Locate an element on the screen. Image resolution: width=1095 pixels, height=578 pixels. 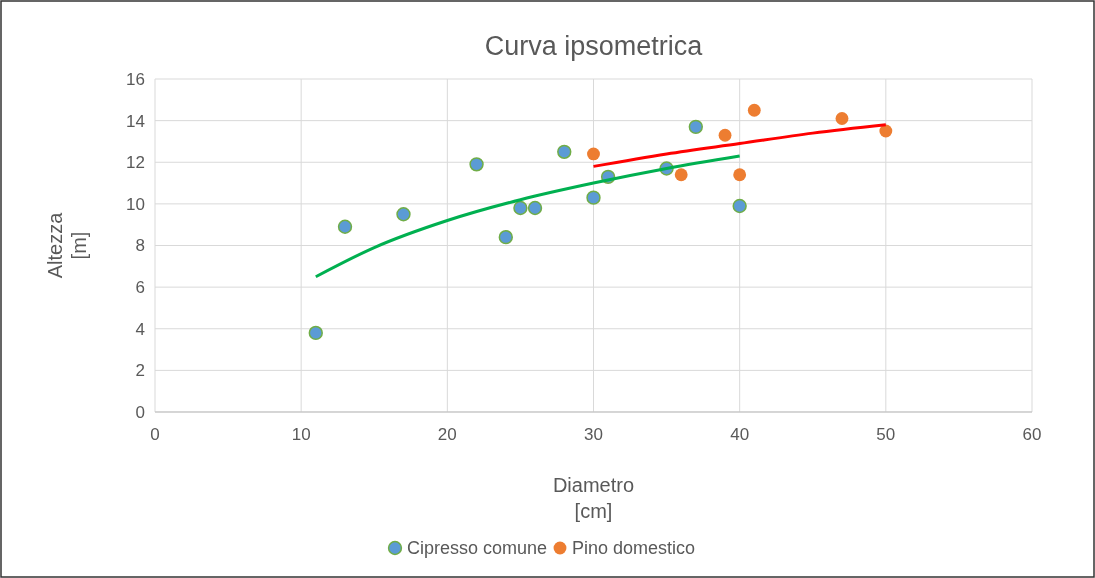
y-tick-label: 10 is located at coordinates (135, 204).